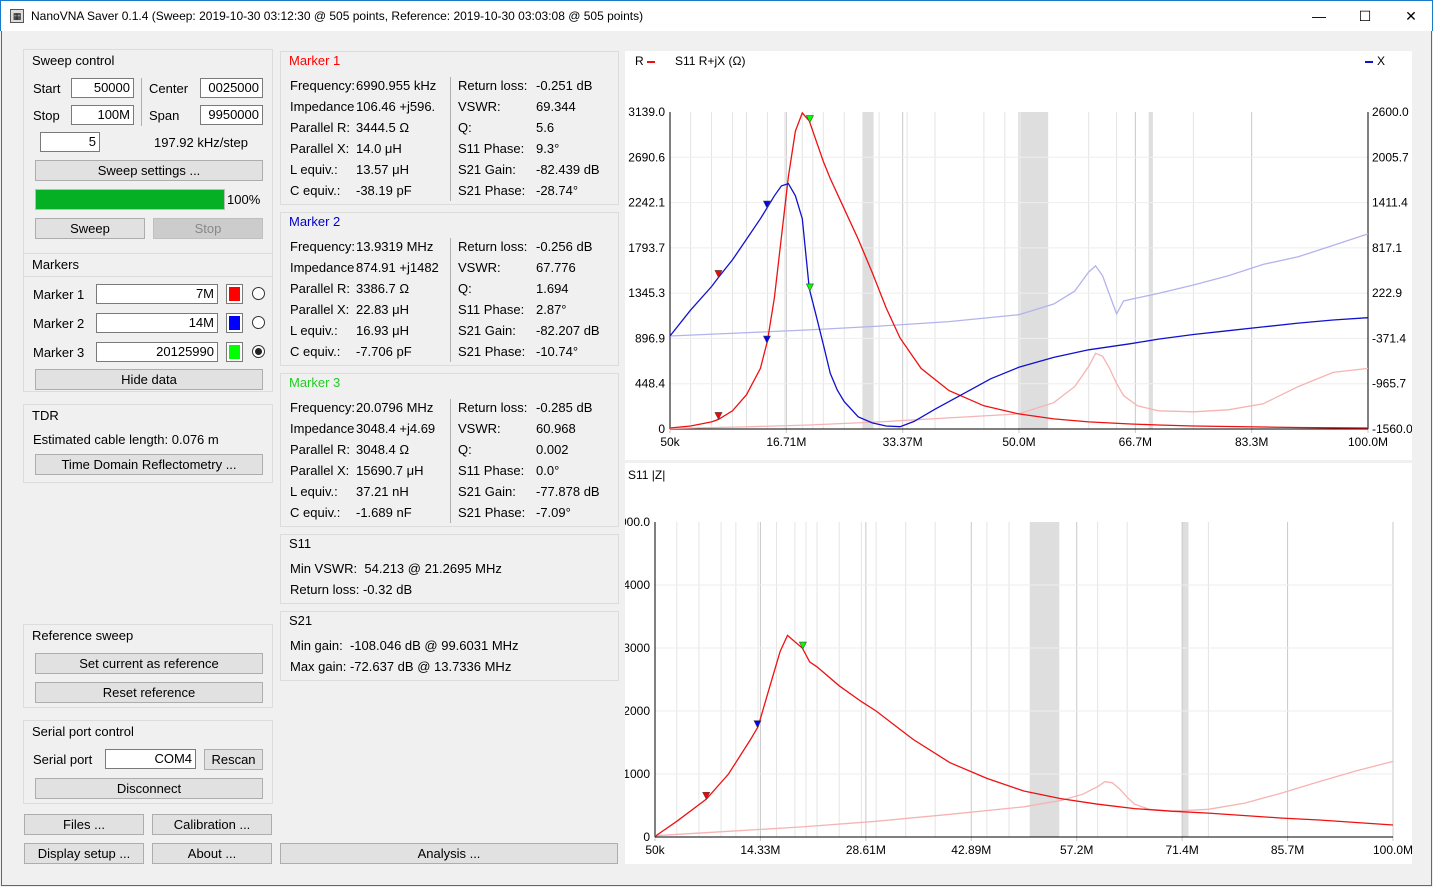  Describe the element at coordinates (545, 127) in the screenshot. I see `m1-q-value: 5.6` at that location.